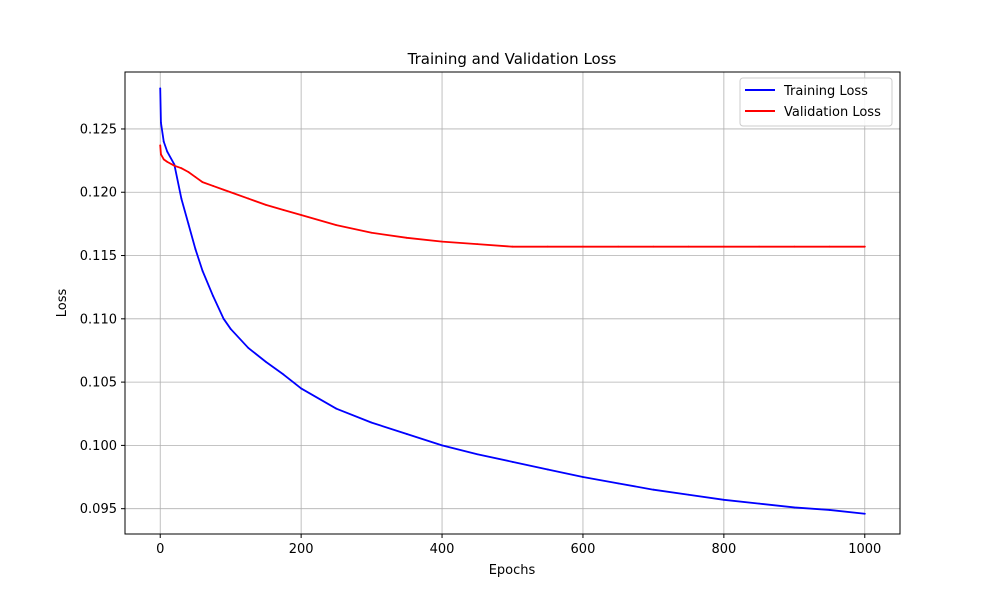 This screenshot has height=605, width=1000. Describe the element at coordinates (301, 549) in the screenshot. I see `x-tick-label: 200` at that location.